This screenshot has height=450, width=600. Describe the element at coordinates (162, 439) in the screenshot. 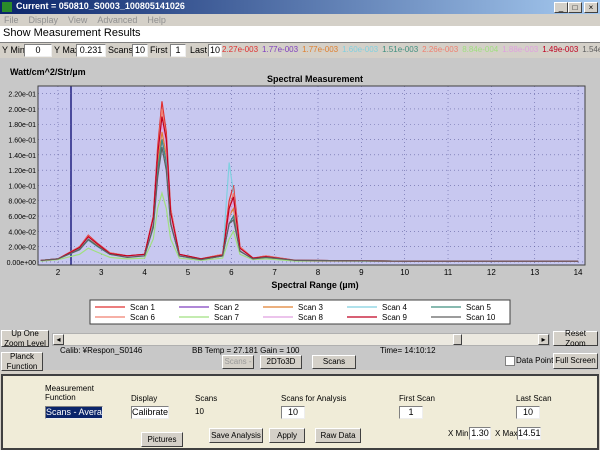

I see `pictures-button: Pictures` at that location.